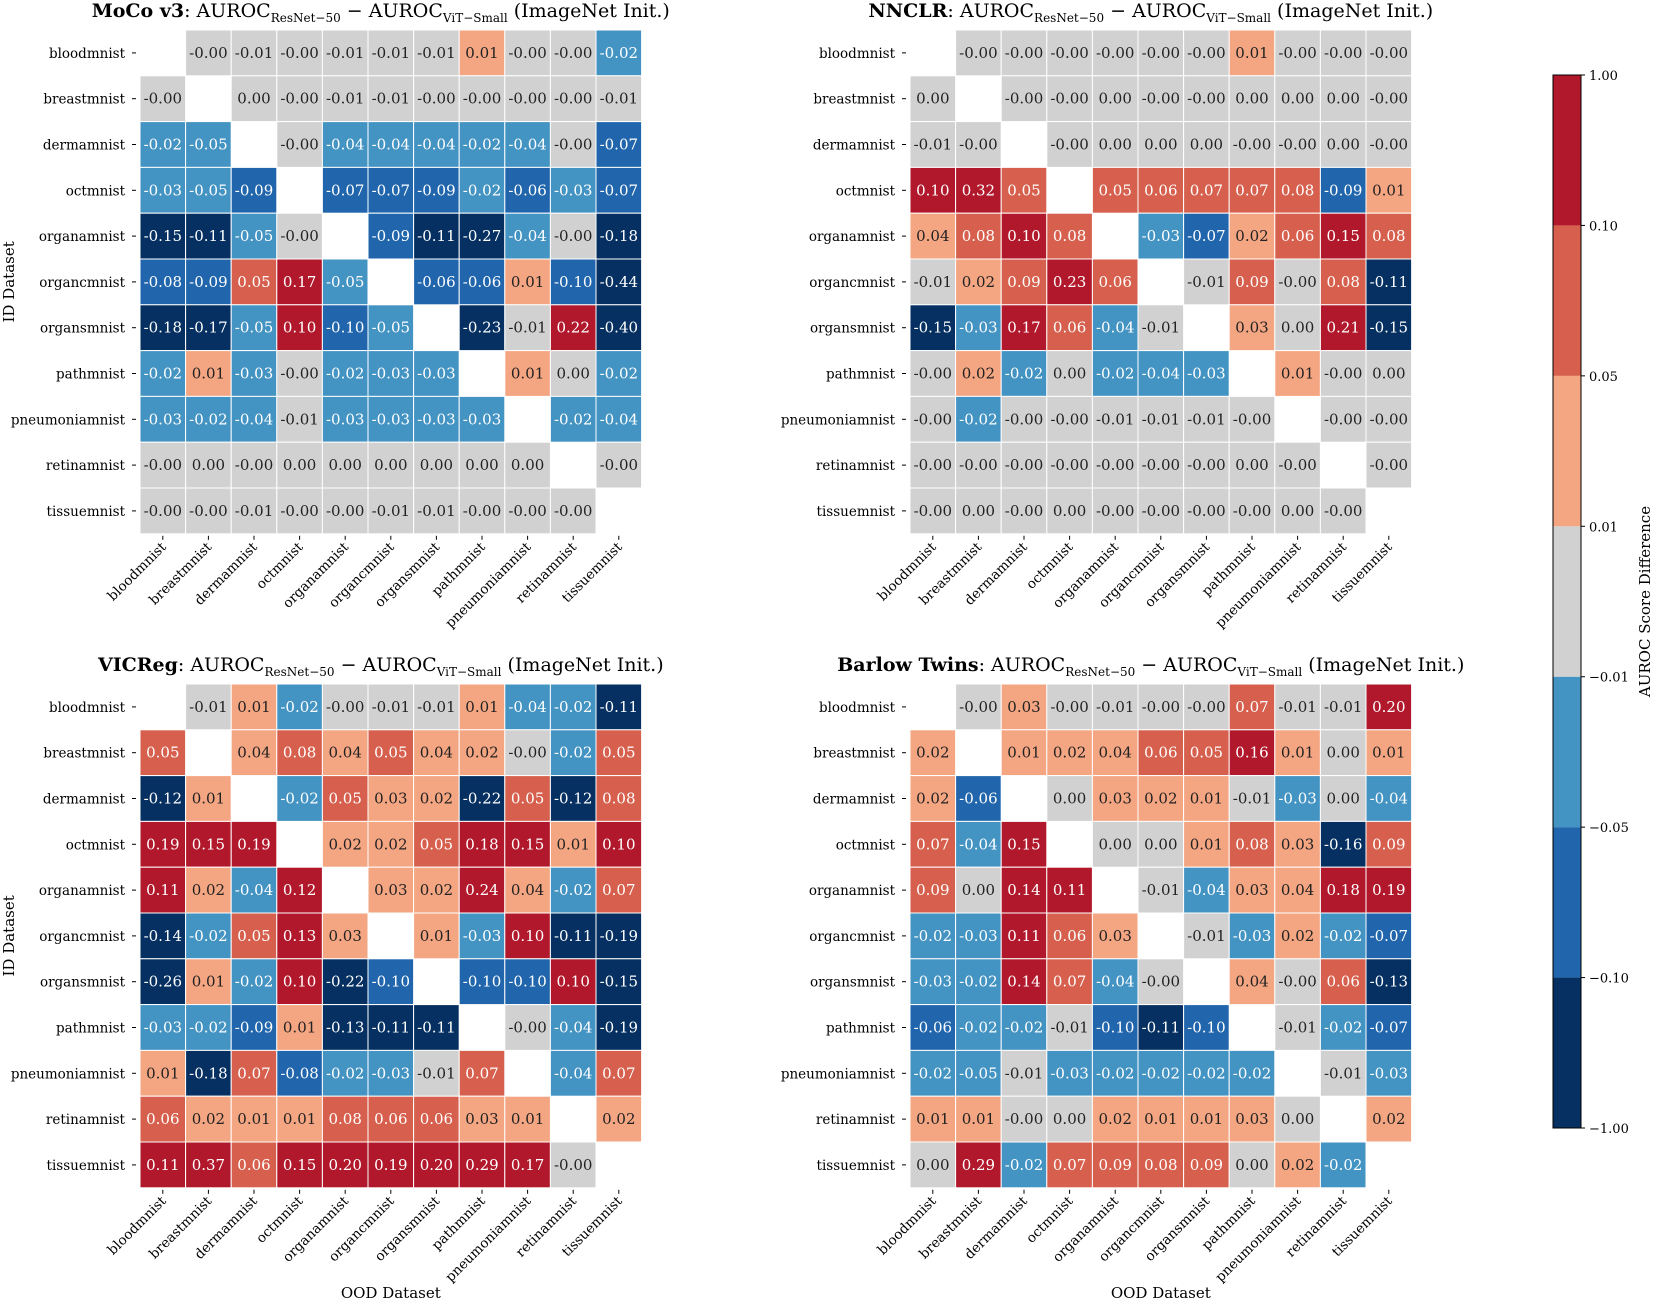  What do you see at coordinates (1567, 300) in the screenshot?
I see `colorbar-segment` at bounding box center [1567, 300].